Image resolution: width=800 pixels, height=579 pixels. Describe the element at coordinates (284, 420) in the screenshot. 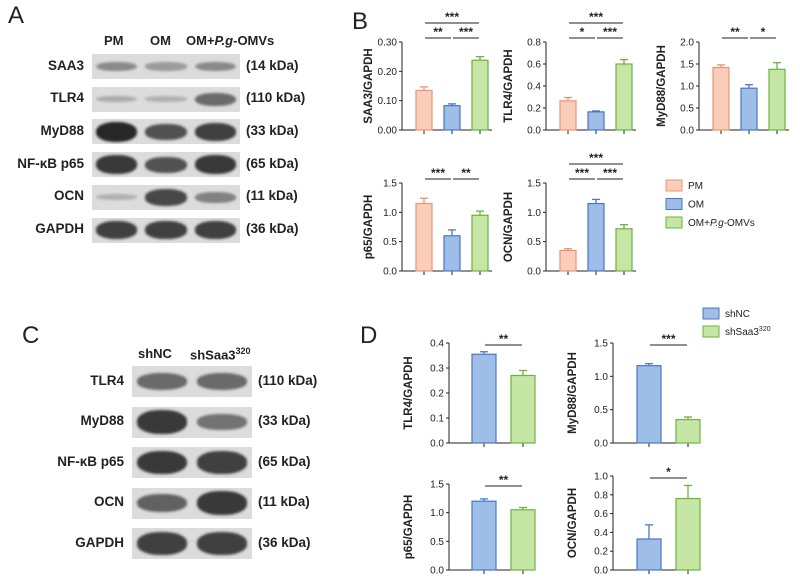

I see `blot-c-kda-myd88: (33 kDa)` at that location.